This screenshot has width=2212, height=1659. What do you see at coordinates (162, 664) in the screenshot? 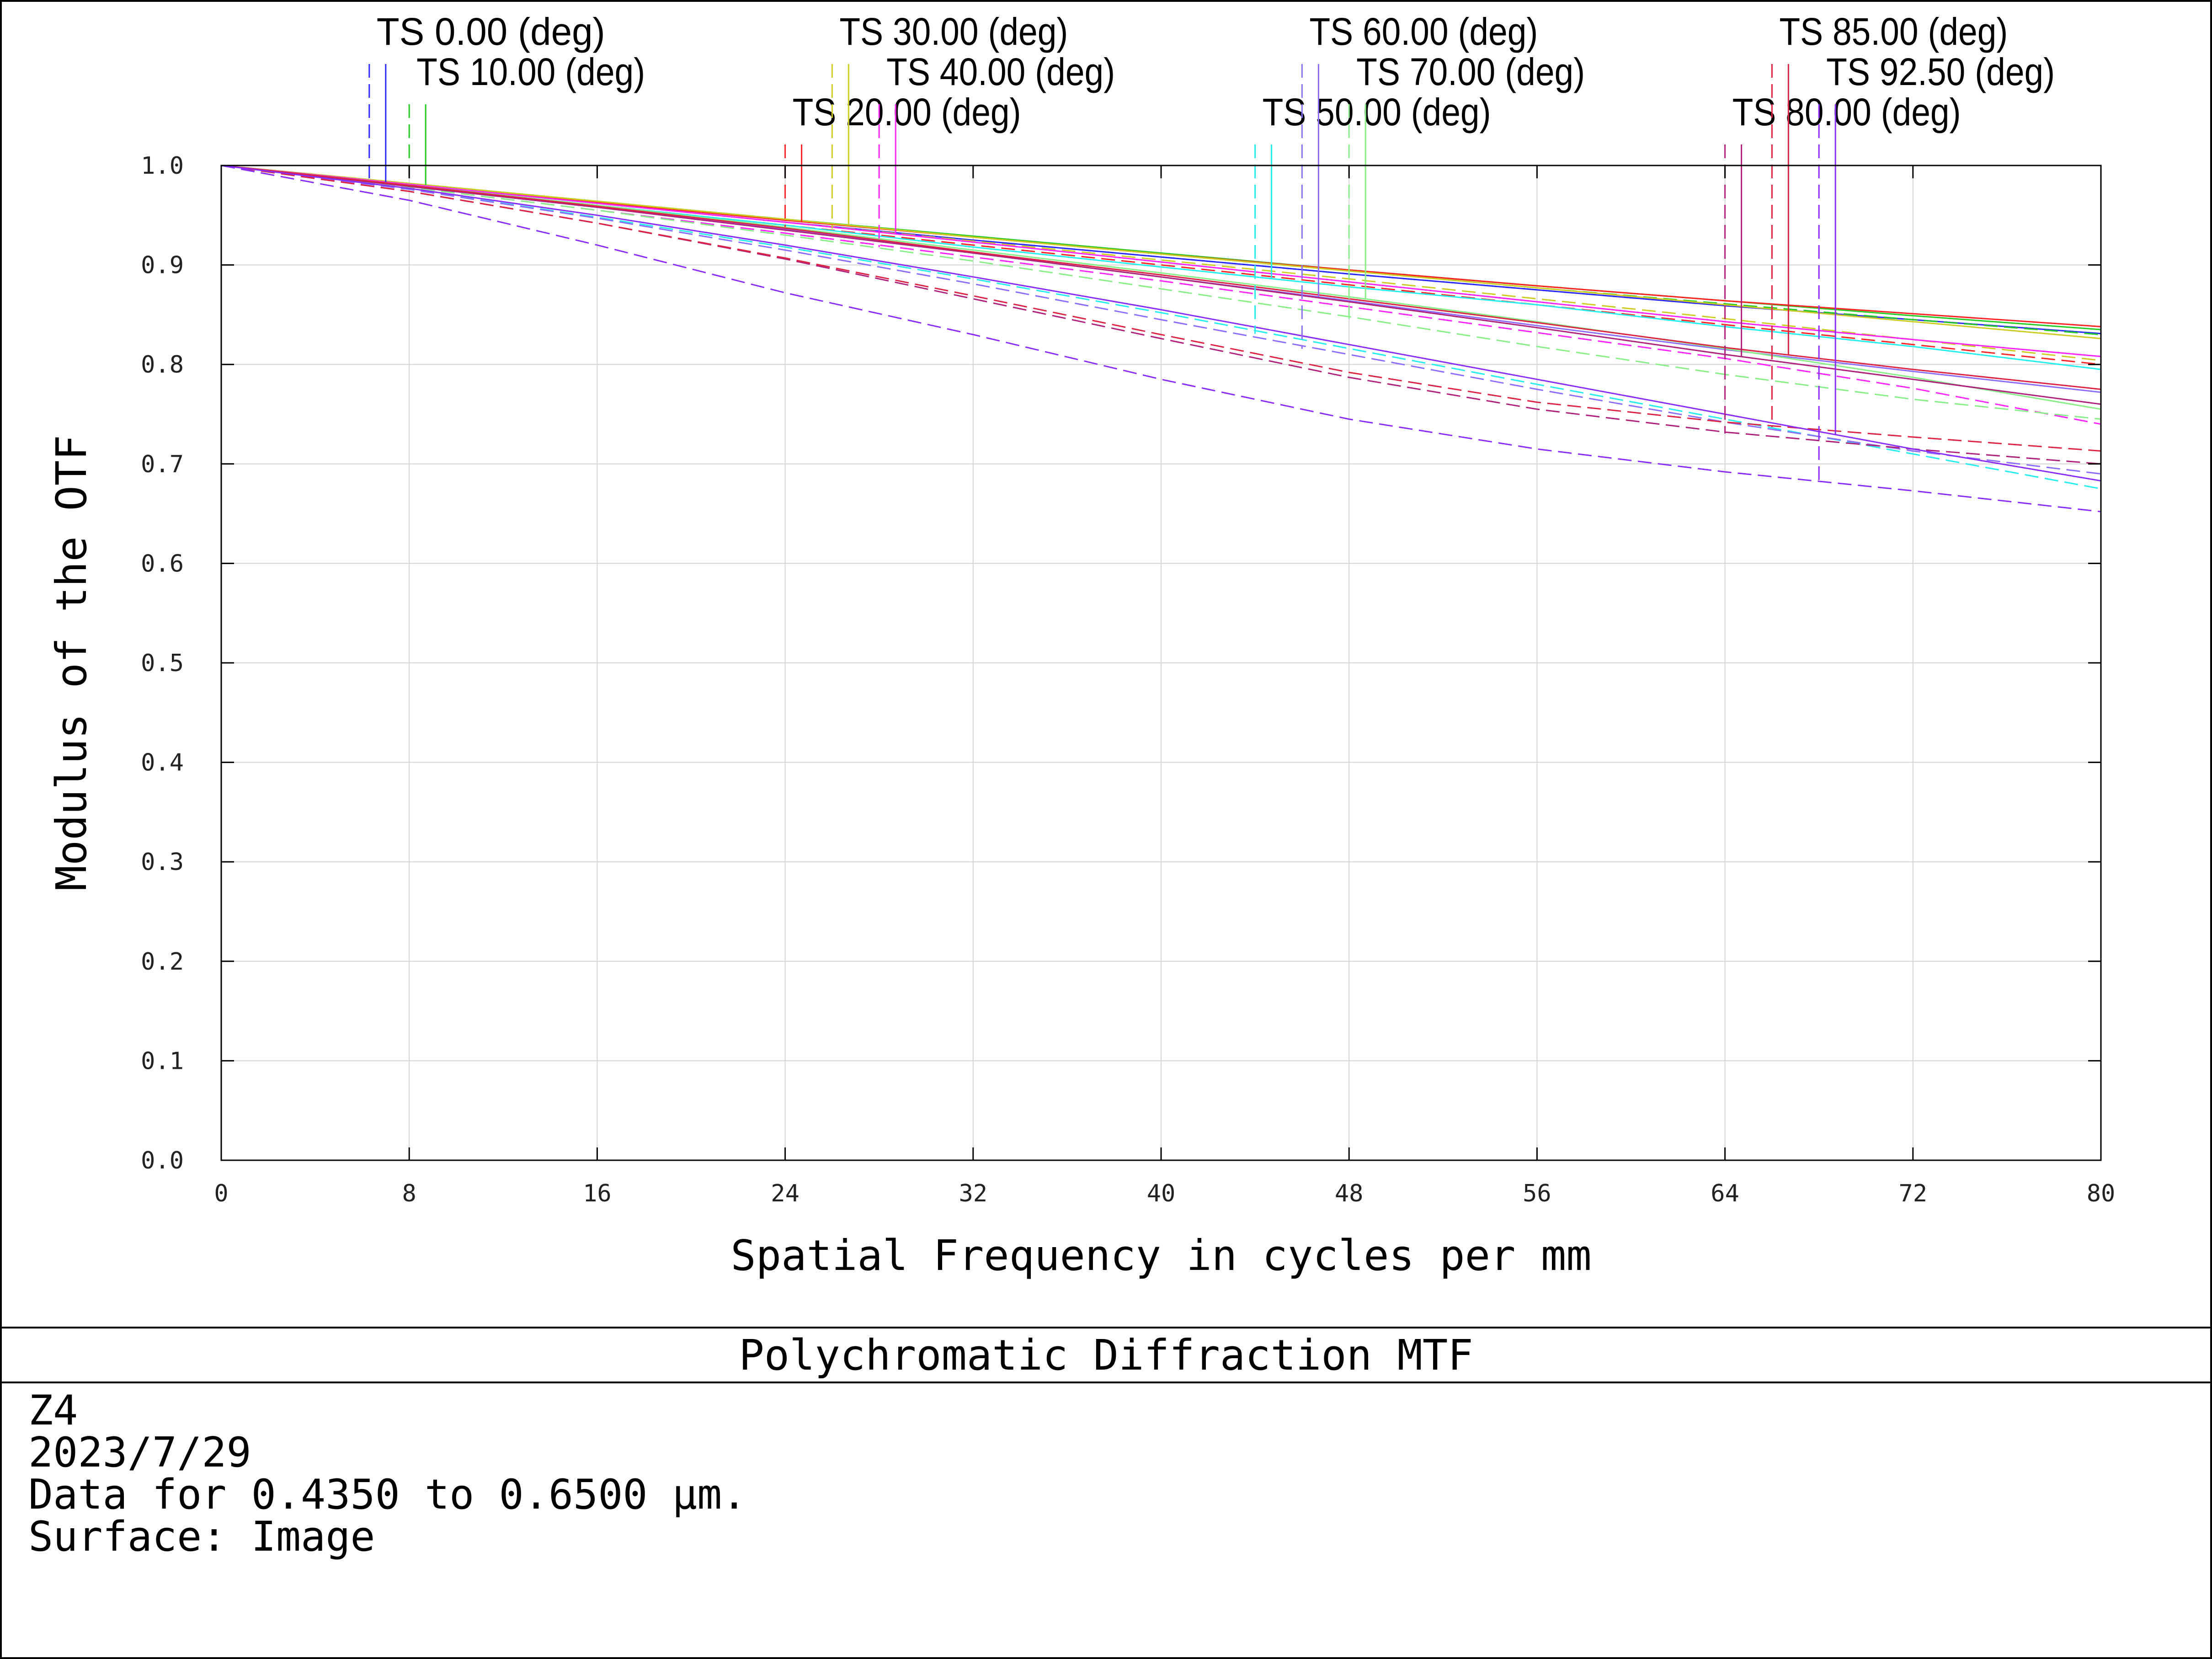
I see `y-tick-label: 0.5` at bounding box center [162, 664].